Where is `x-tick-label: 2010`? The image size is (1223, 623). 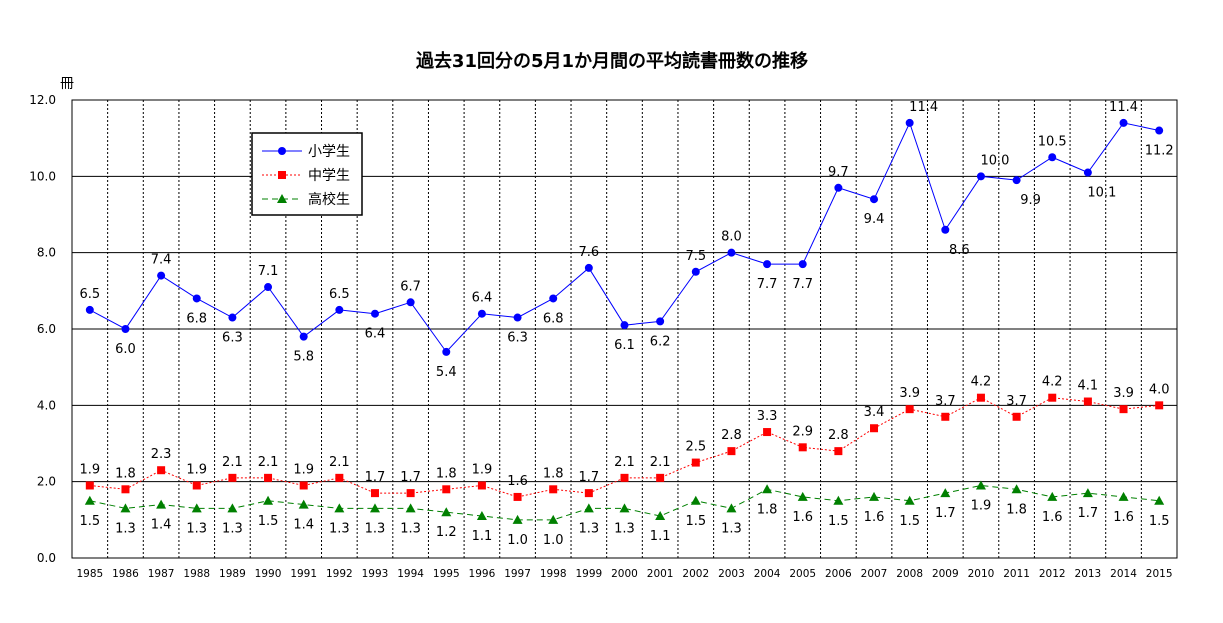
x-tick-label: 2010 is located at coordinates (981, 574).